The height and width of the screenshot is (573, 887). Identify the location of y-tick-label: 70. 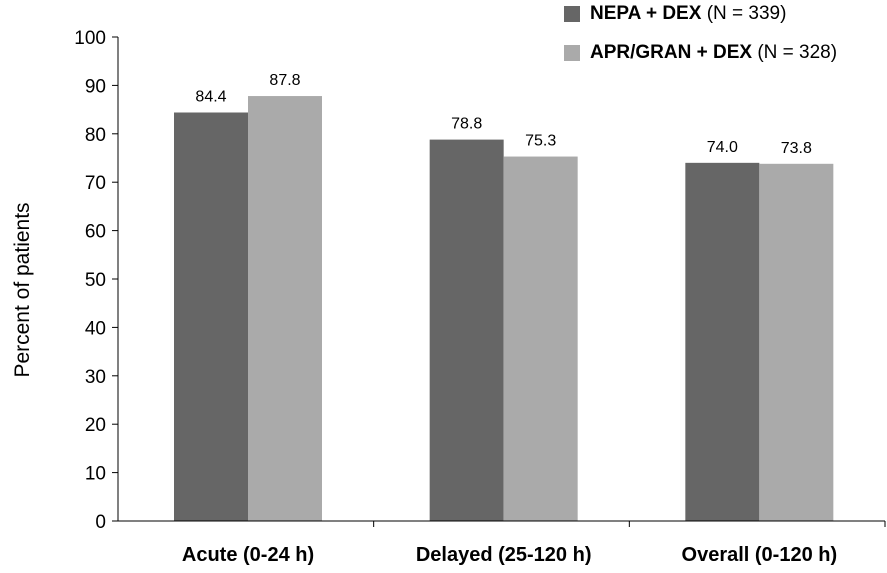
(95, 183).